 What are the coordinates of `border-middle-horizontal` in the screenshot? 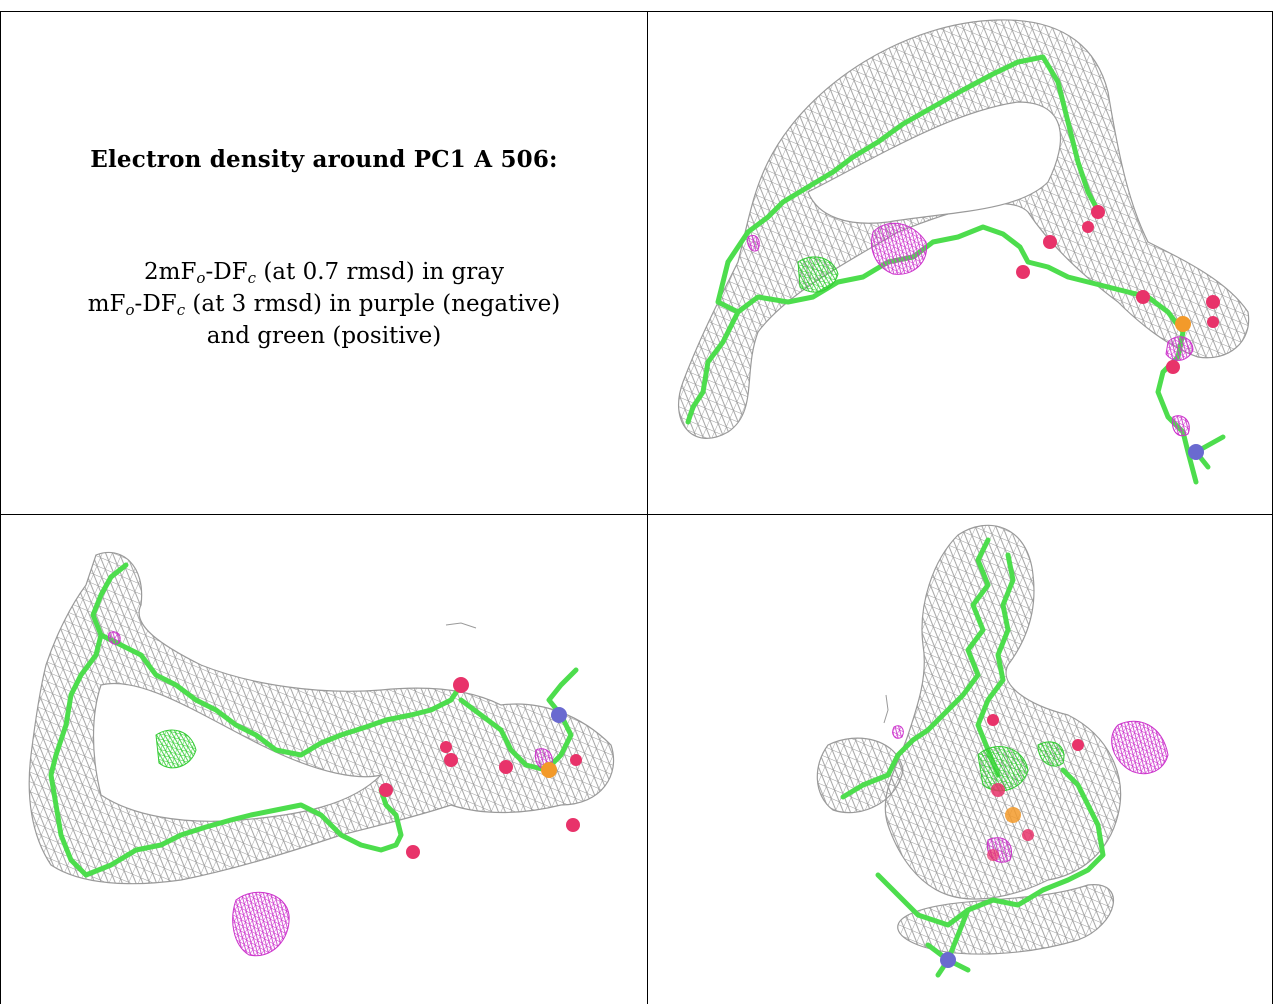 It's located at (636, 514).